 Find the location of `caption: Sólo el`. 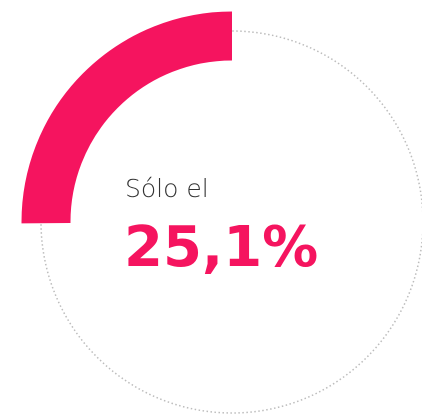

caption: Sólo el is located at coordinates (167, 188).